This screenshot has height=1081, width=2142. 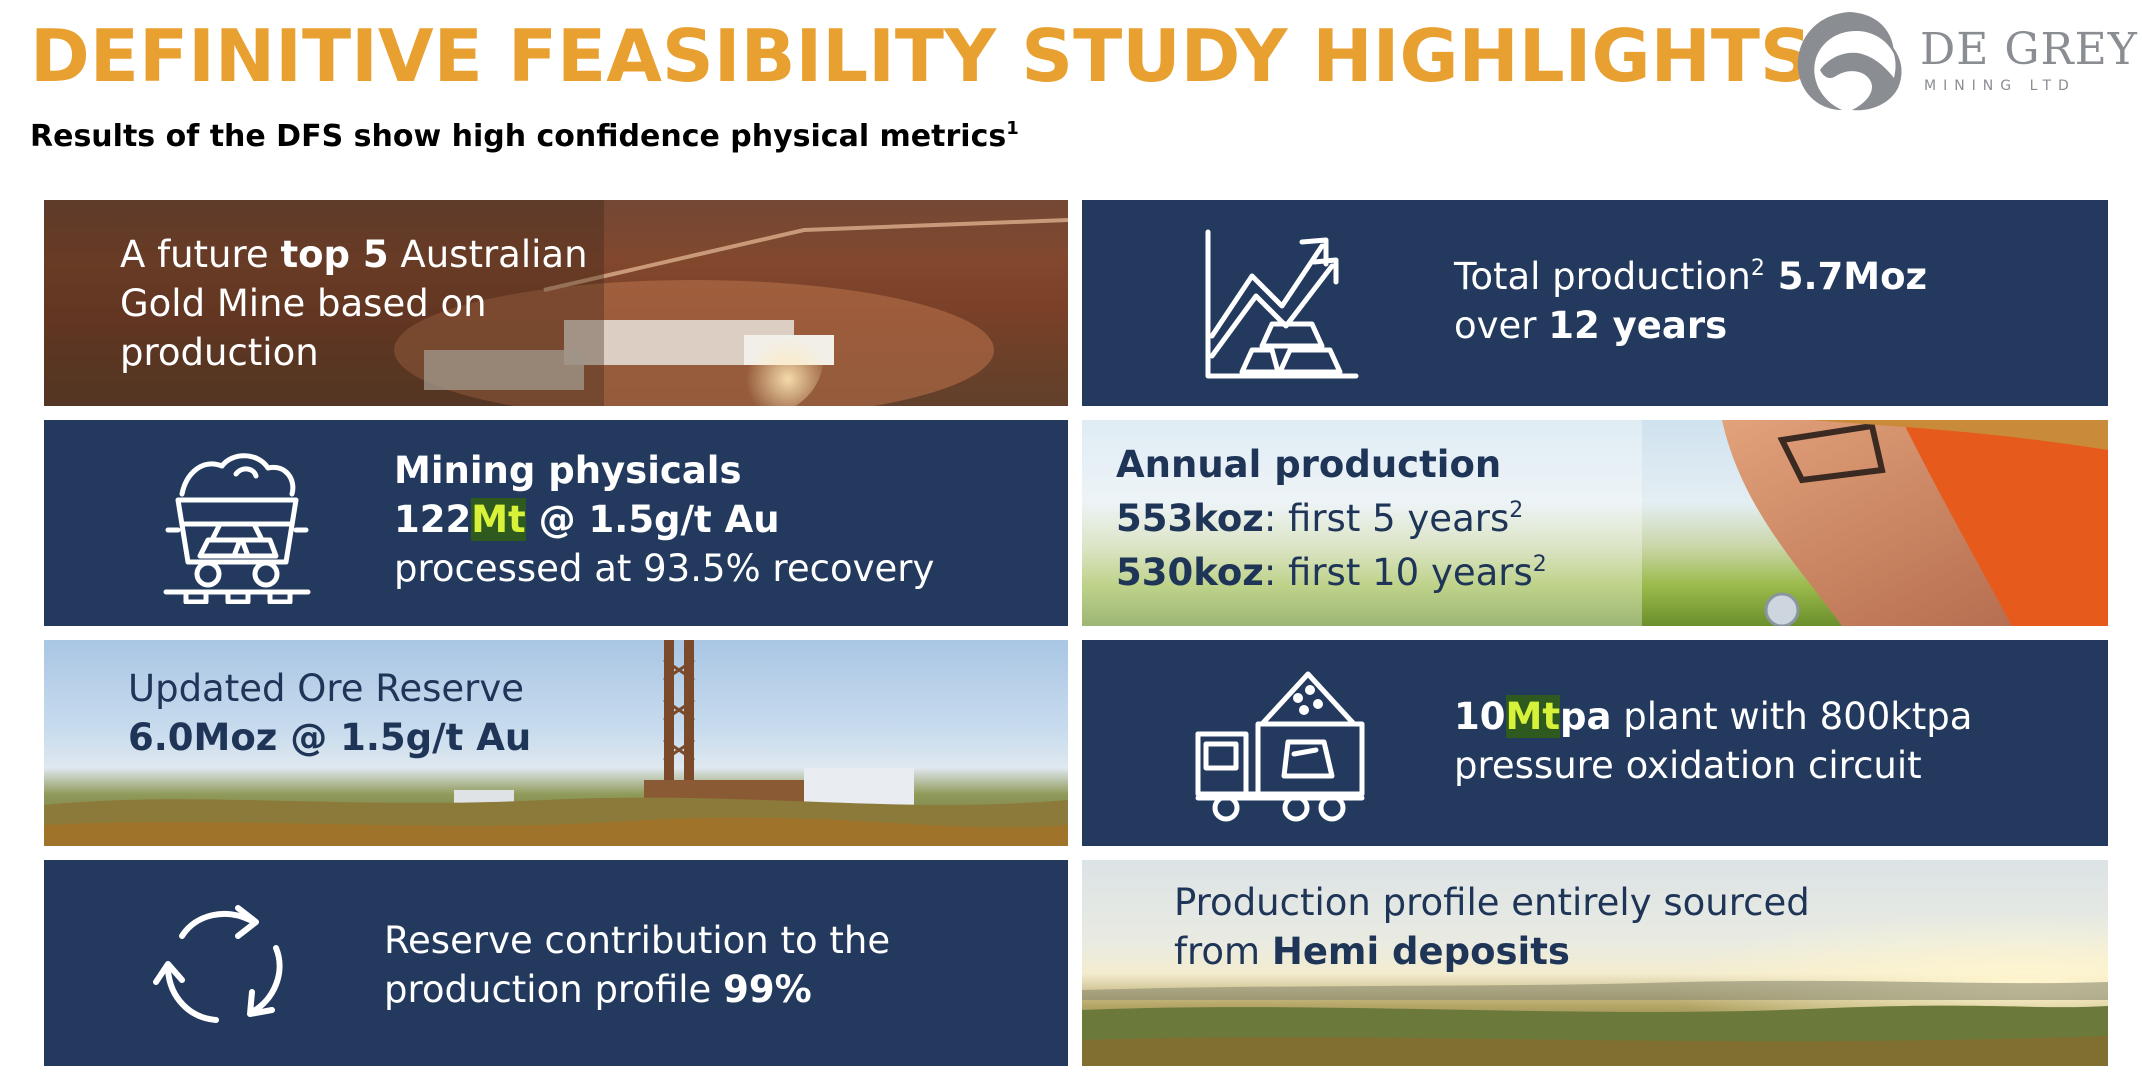 I want to click on plant-capacity-line2: pressure oxidation circuit, so click(x=1688, y=765).